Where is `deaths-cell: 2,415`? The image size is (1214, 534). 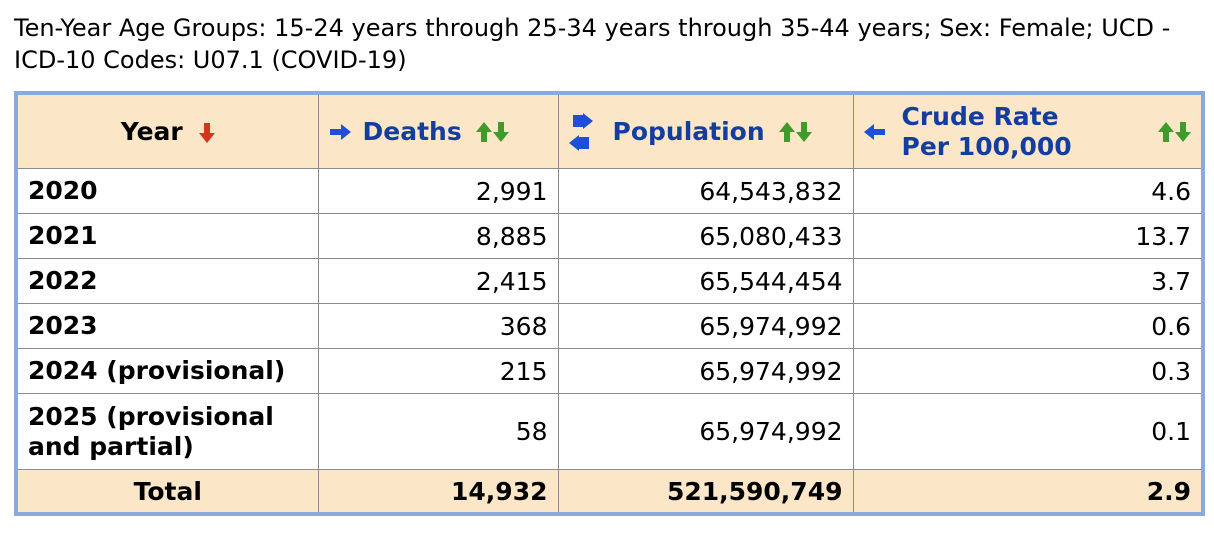
deaths-cell: 2,415 is located at coordinates (438, 281).